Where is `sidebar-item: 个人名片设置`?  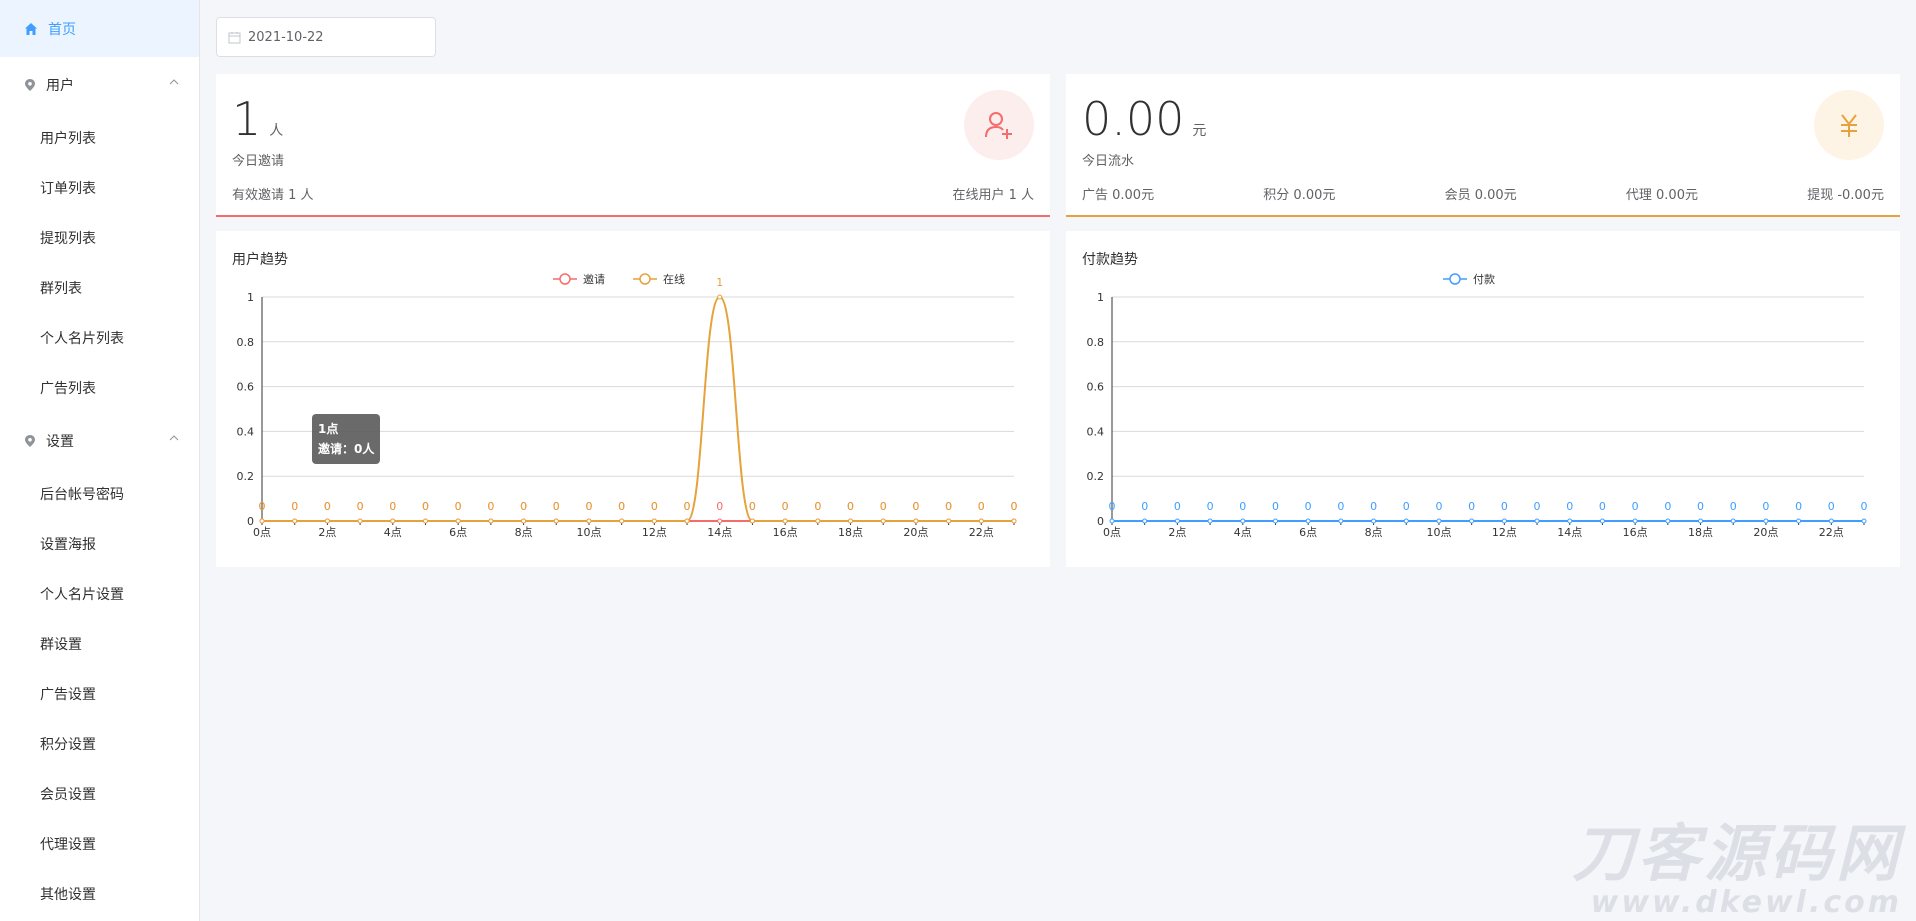 sidebar-item: 个人名片设置 is located at coordinates (99, 594).